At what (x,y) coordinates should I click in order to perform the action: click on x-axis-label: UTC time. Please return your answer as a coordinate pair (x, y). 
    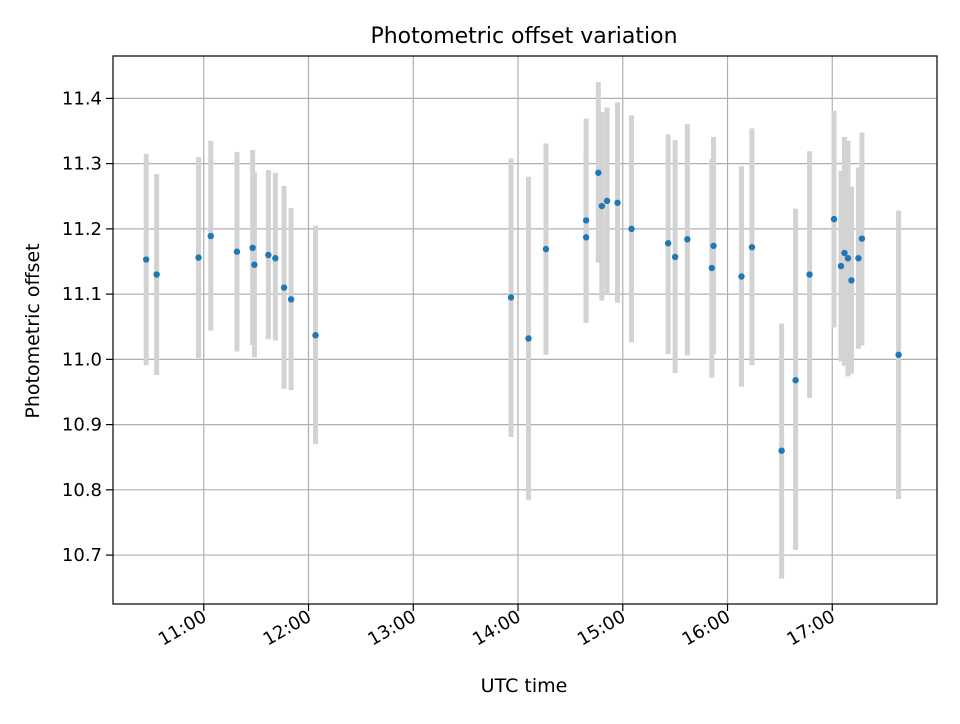
    Looking at the image, I should click on (524, 686).